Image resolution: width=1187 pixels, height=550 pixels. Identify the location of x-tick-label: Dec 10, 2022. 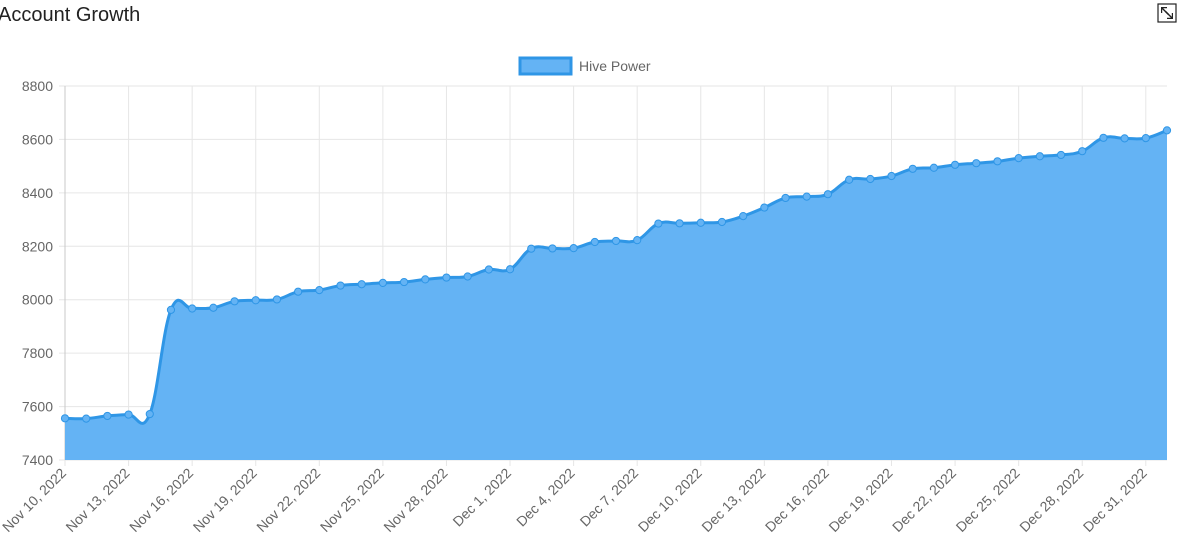
(670, 500).